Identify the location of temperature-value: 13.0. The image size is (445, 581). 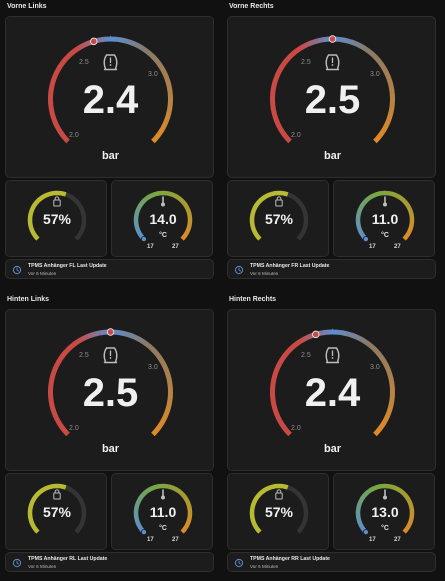
(384, 512).